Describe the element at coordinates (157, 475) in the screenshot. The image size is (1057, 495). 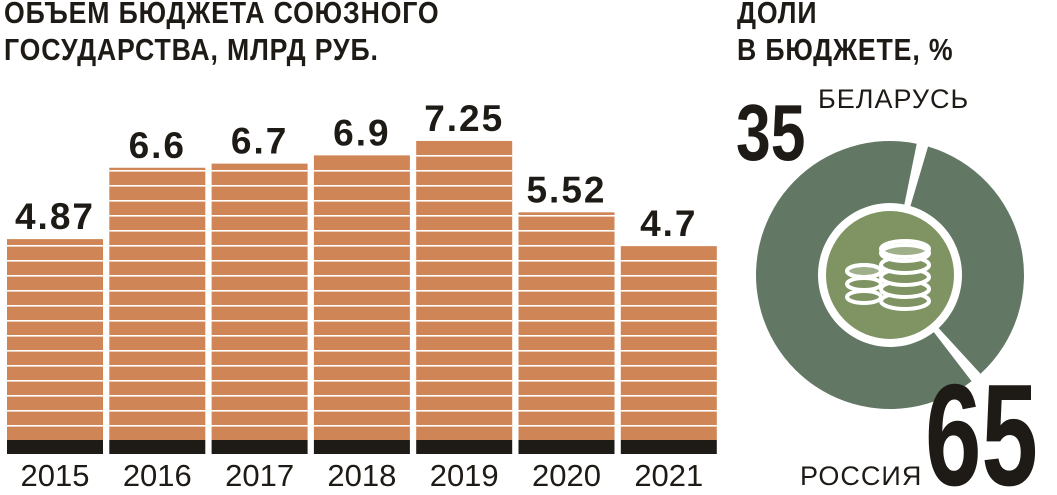
I see `x-tick-label: 2016` at that location.